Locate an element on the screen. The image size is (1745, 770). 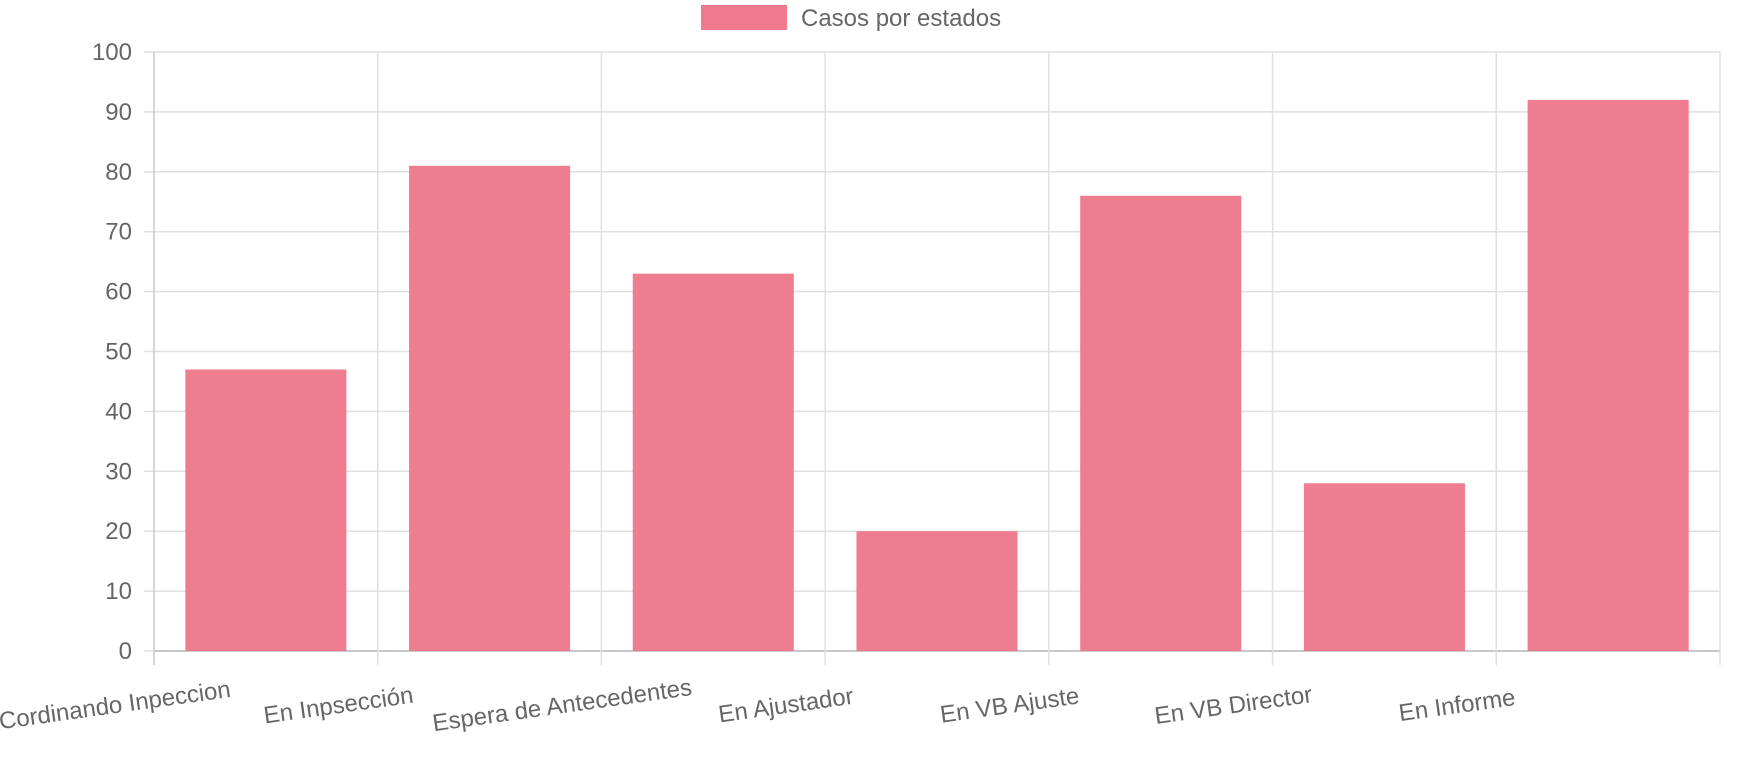
y-tick-label: 0 is located at coordinates (125, 651).